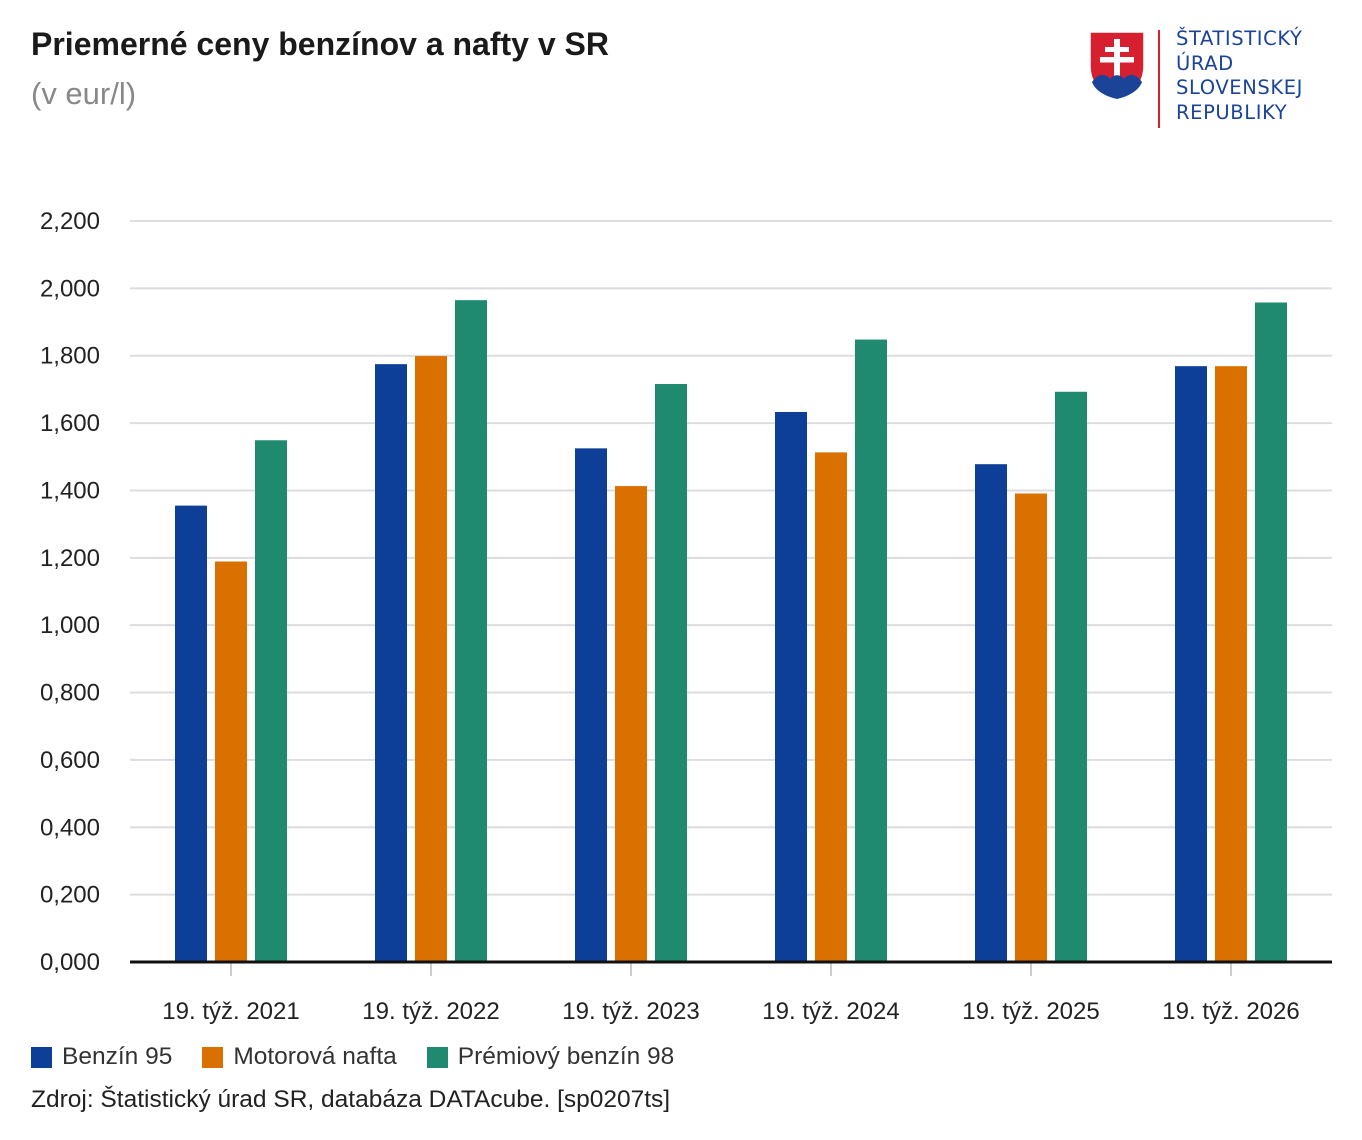 This screenshot has height=1140, width=1362. I want to click on x-tick-label: 19. týž. 2026, so click(1230, 1011).